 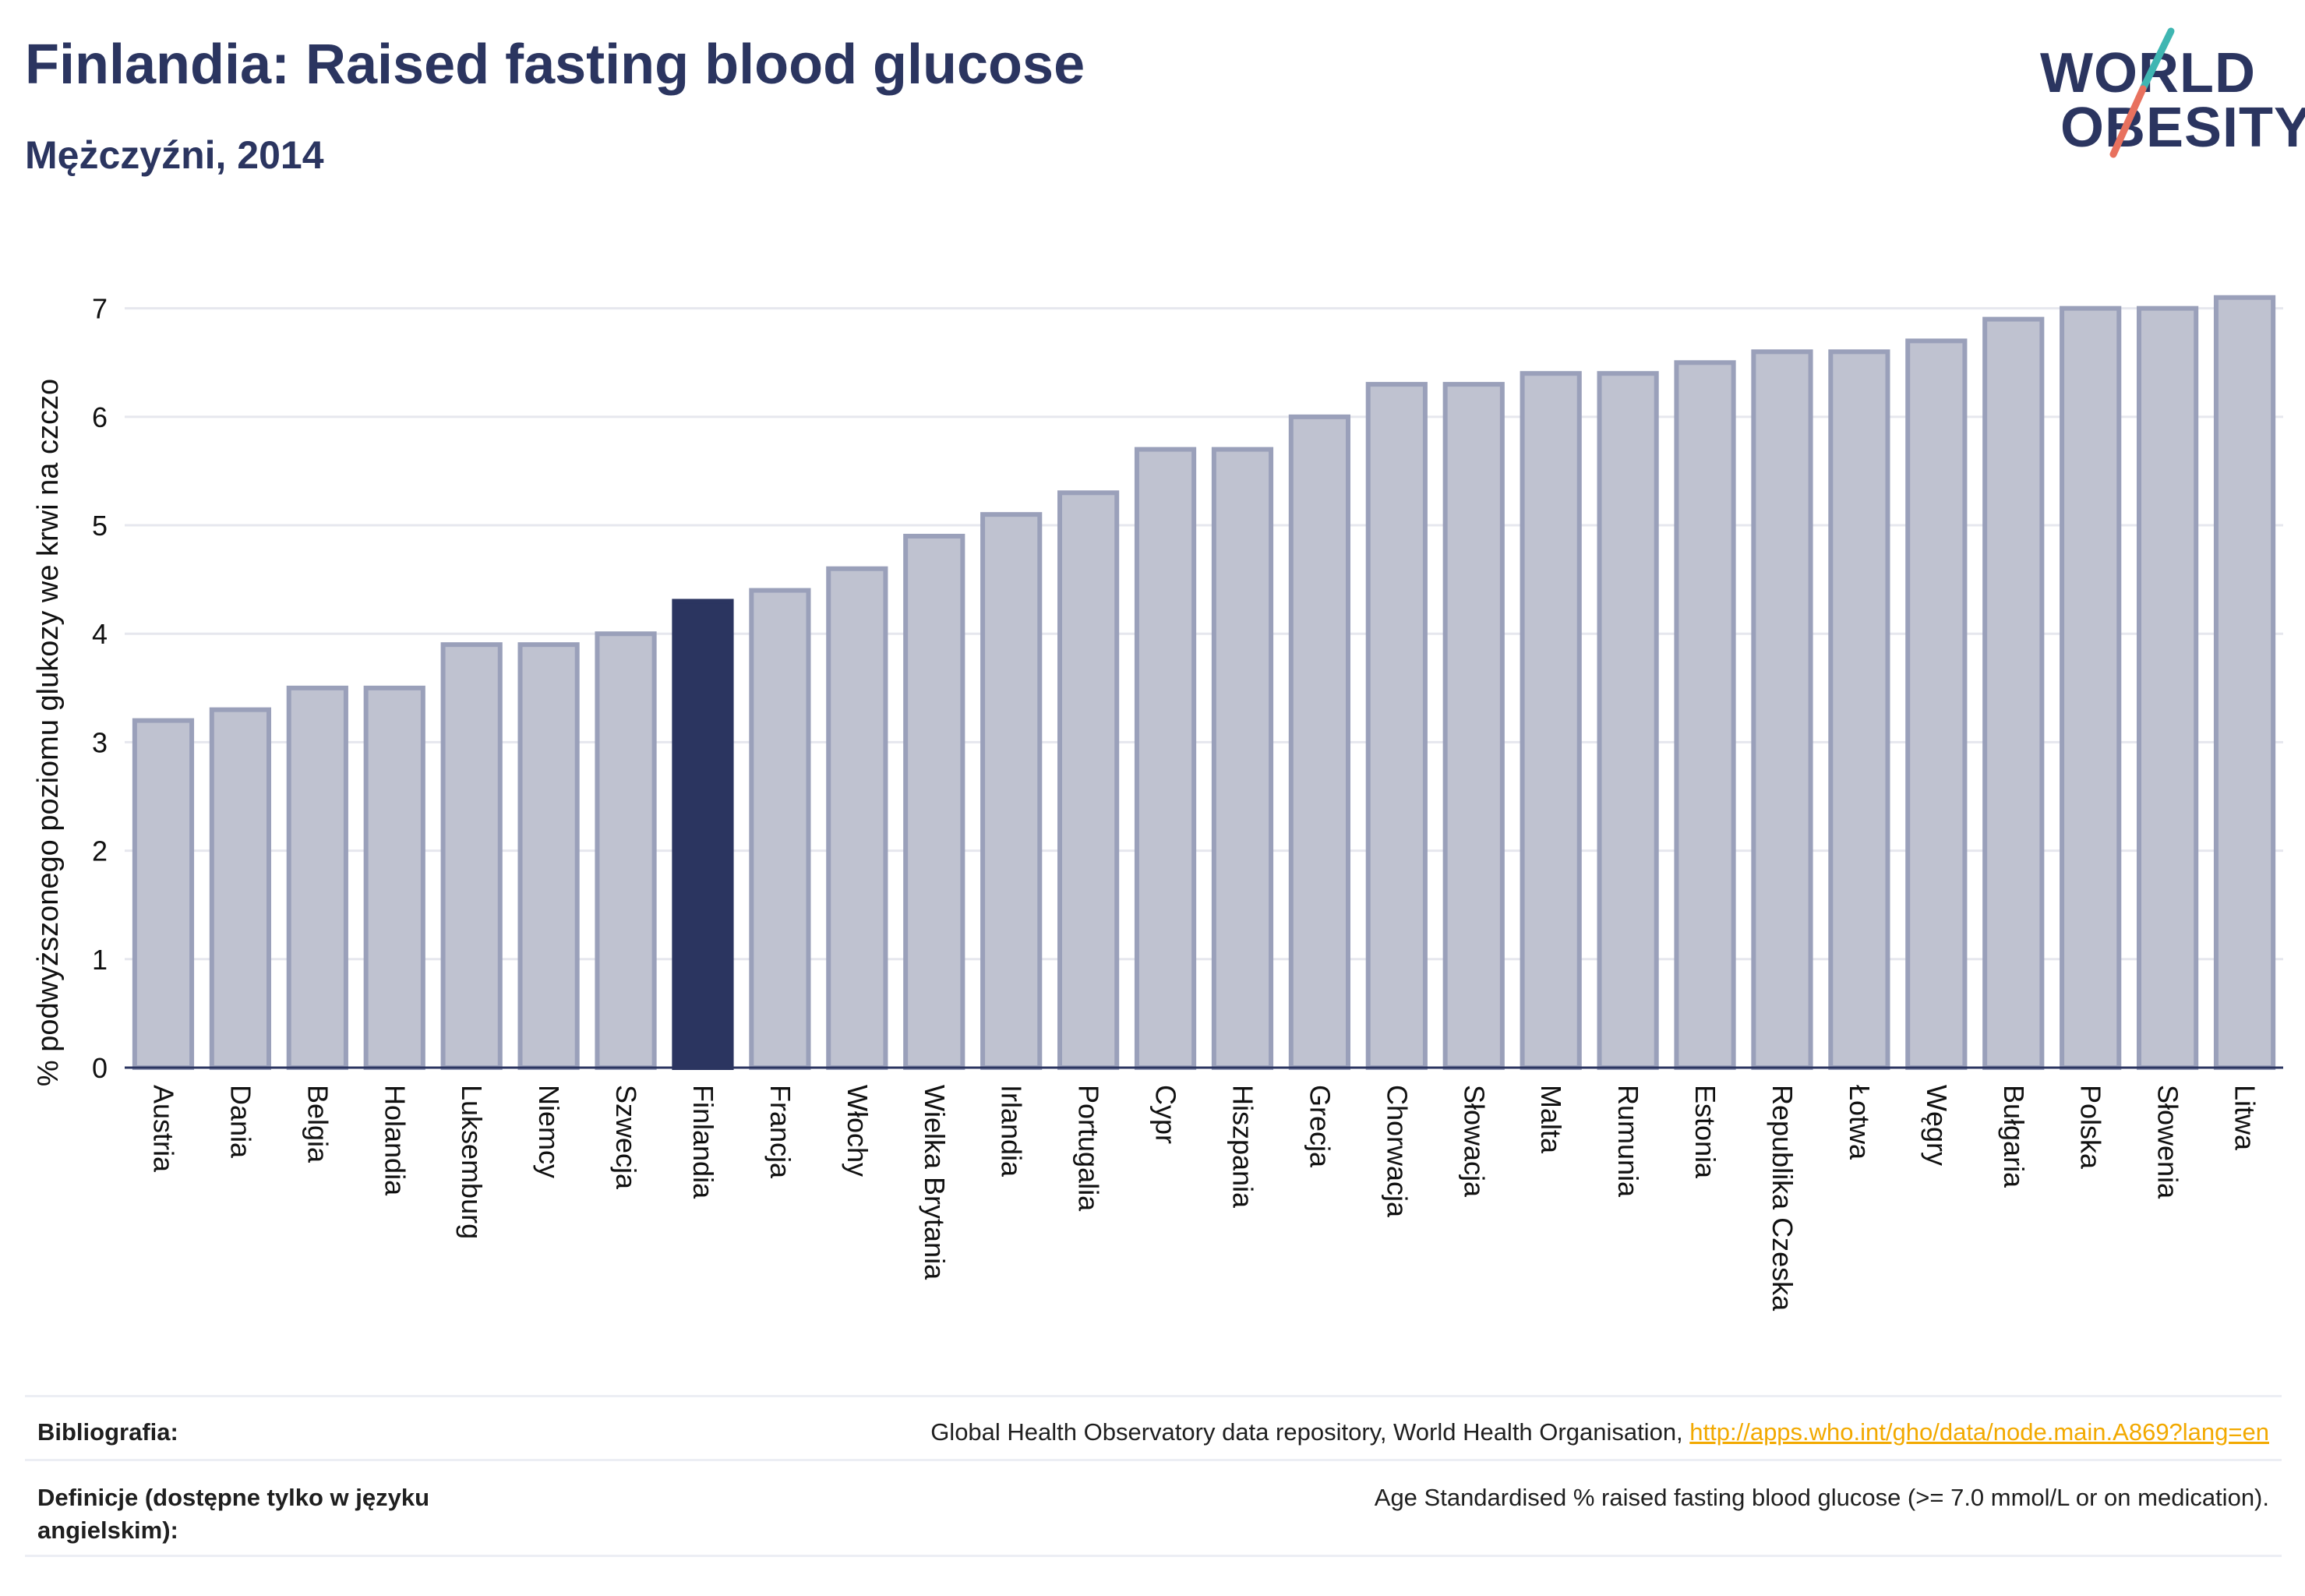 I want to click on logo-slash-icon, so click(x=2142, y=92).